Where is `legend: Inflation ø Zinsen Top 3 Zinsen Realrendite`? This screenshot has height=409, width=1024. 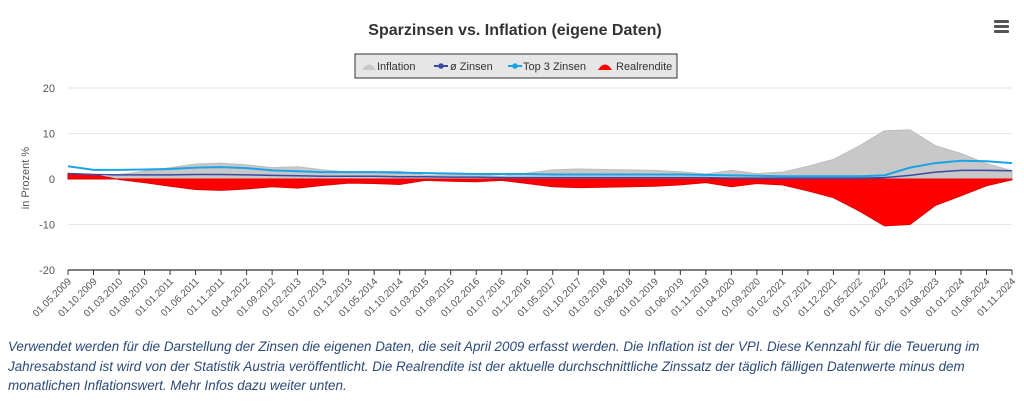
legend: Inflation ø Zinsen Top 3 Zinsen Realrendite is located at coordinates (516, 66).